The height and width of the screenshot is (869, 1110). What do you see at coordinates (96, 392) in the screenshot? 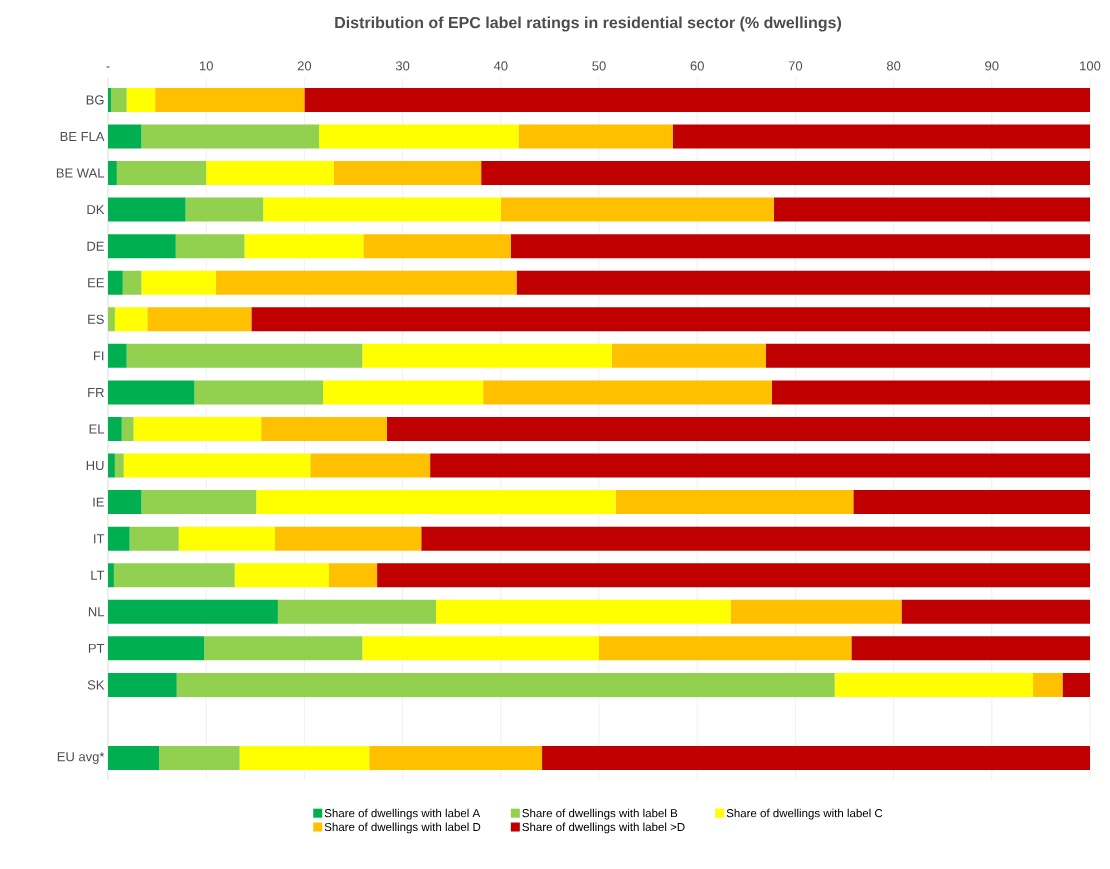
I see `y-tick-label: FR` at bounding box center [96, 392].